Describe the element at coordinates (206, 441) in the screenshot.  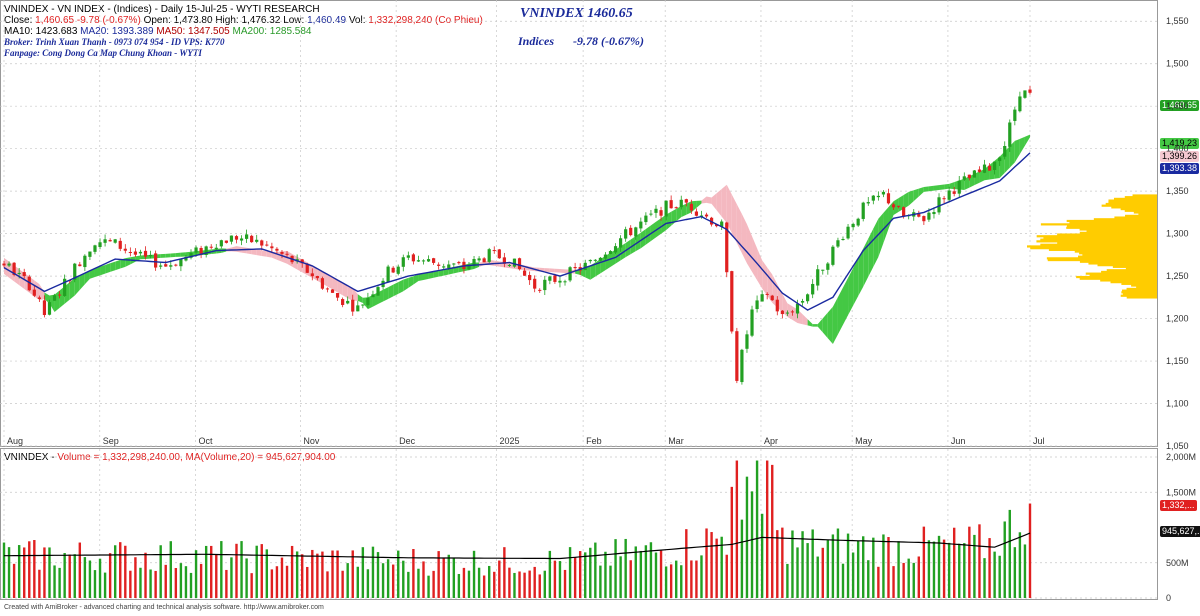
I see `month-tick-label: Oct` at that location.